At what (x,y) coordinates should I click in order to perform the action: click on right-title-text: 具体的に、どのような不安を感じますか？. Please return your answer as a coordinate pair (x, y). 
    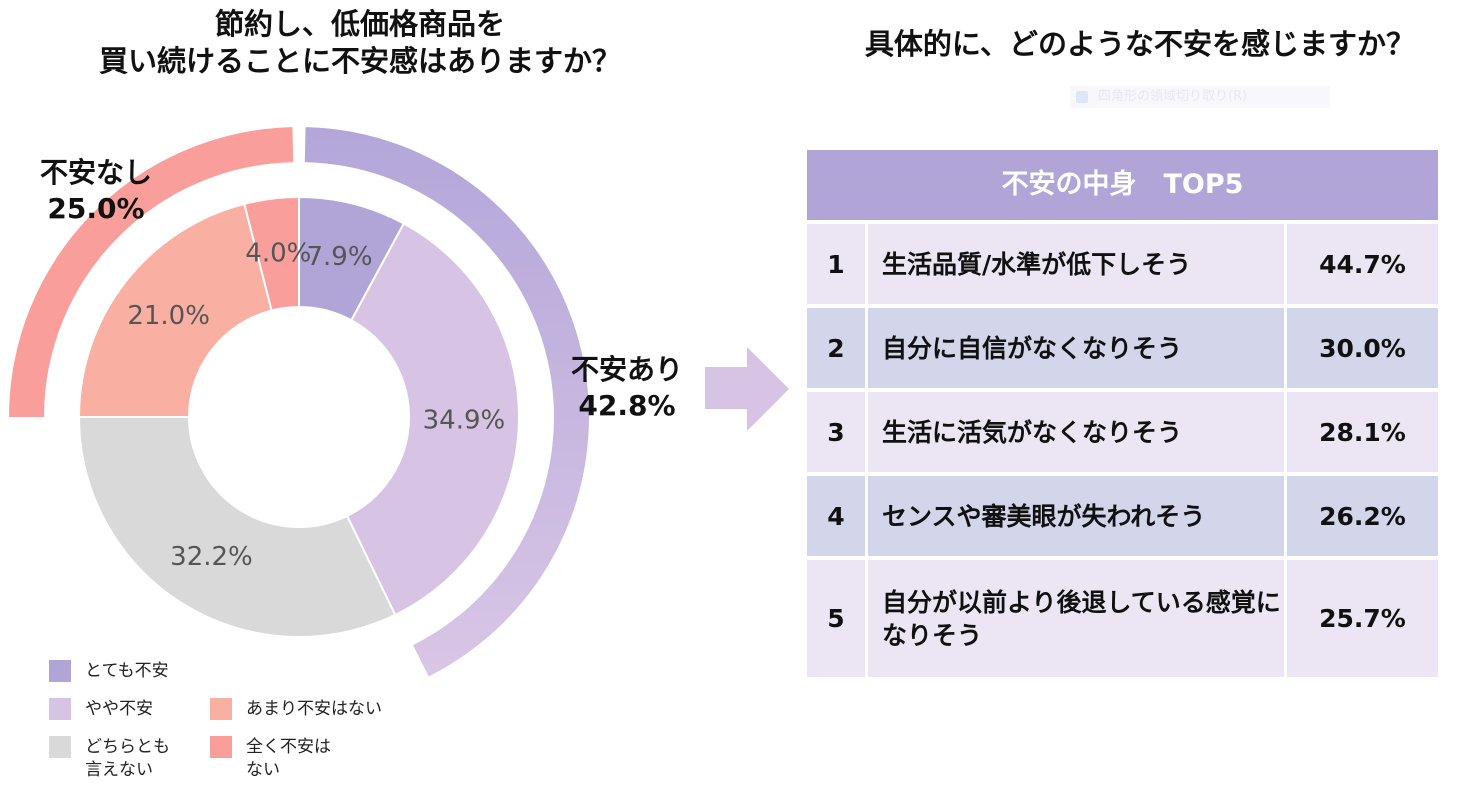
    Looking at the image, I should click on (1140, 44).